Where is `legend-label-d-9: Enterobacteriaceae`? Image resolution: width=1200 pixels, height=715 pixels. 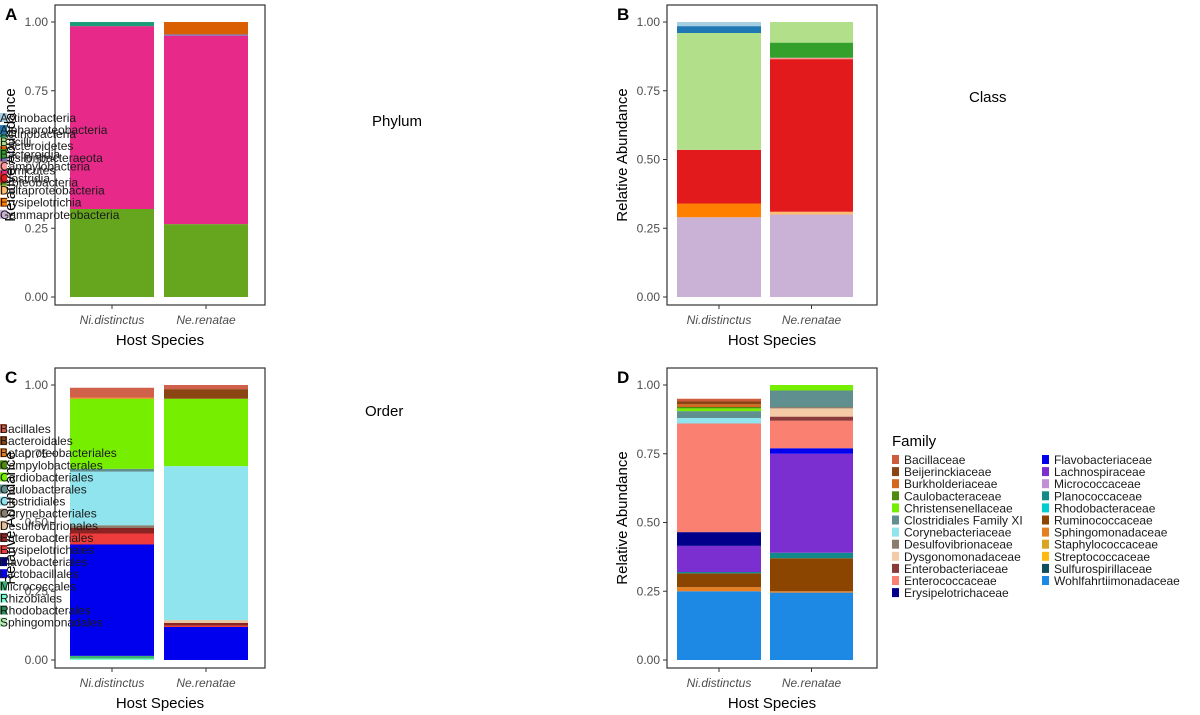
legend-label-d-9: Enterobacteriaceae is located at coordinates (956, 569).